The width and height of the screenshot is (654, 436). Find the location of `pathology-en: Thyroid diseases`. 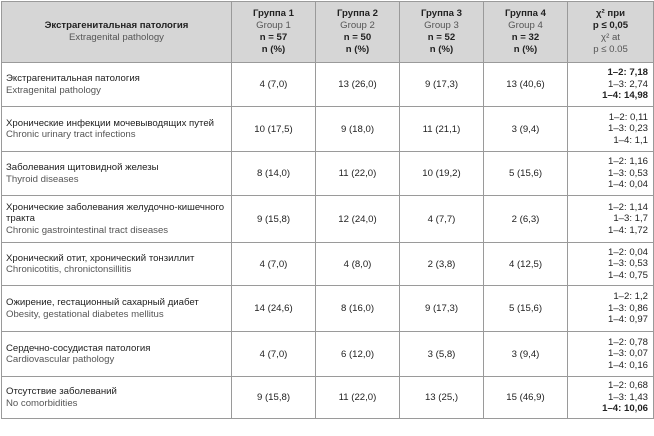

pathology-en: Thyroid diseases is located at coordinates (42, 179).